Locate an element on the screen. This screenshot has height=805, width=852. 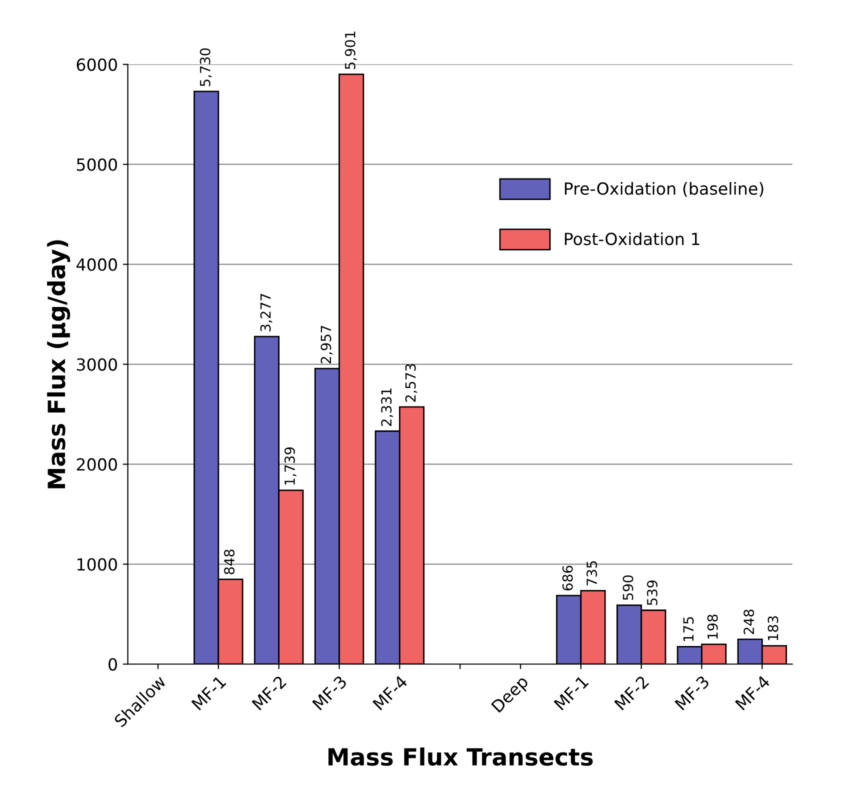
y-axis-title: Mass Flux (µg/day) is located at coordinates (58, 364).